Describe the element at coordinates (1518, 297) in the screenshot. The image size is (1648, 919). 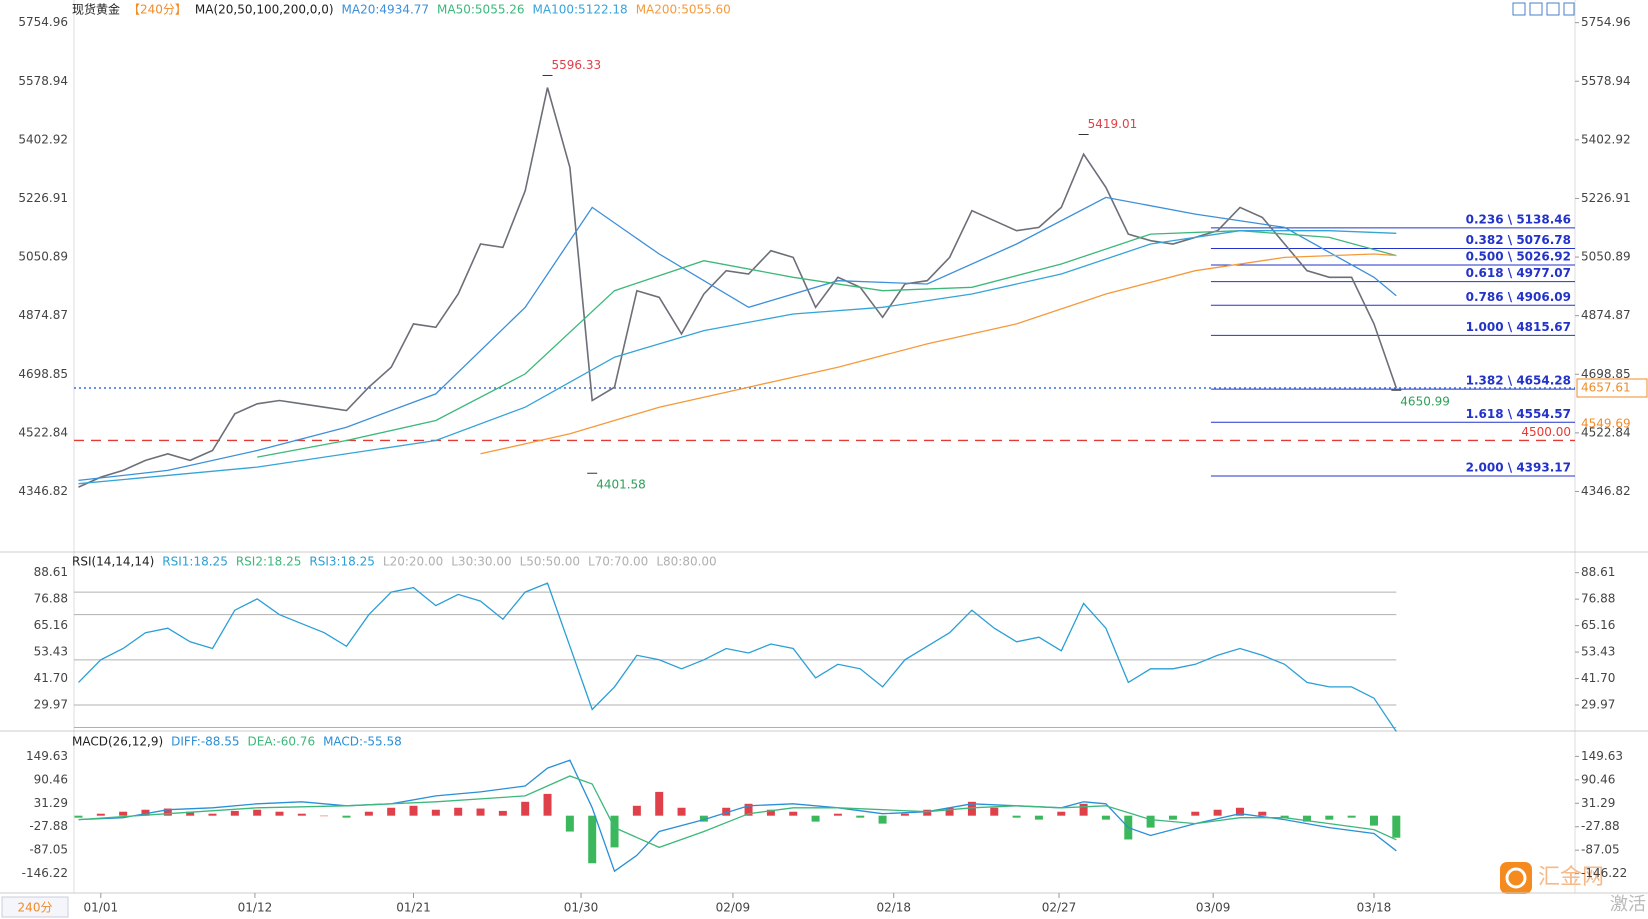
I see `fib-label: 0.786 \ 4906.09` at that location.